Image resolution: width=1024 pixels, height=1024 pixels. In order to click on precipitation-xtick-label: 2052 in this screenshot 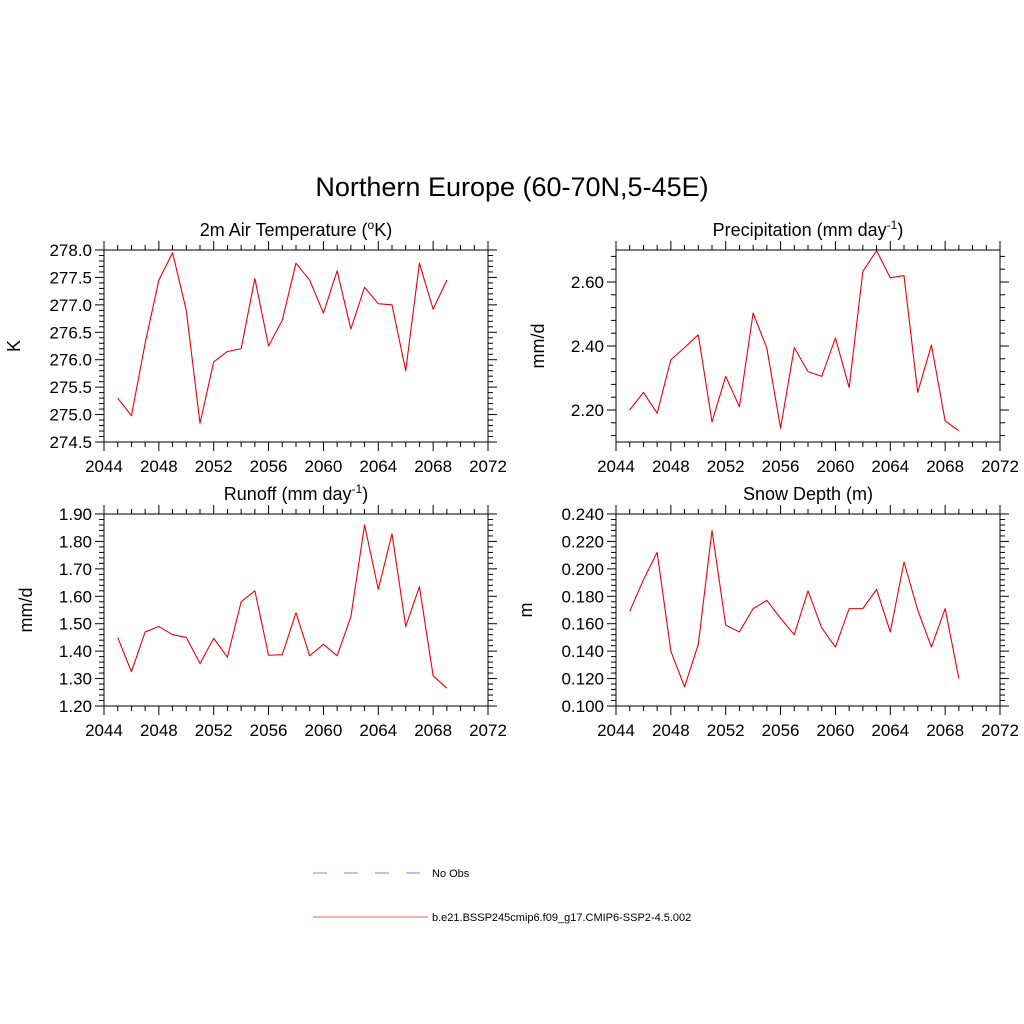, I will do `click(726, 466)`.